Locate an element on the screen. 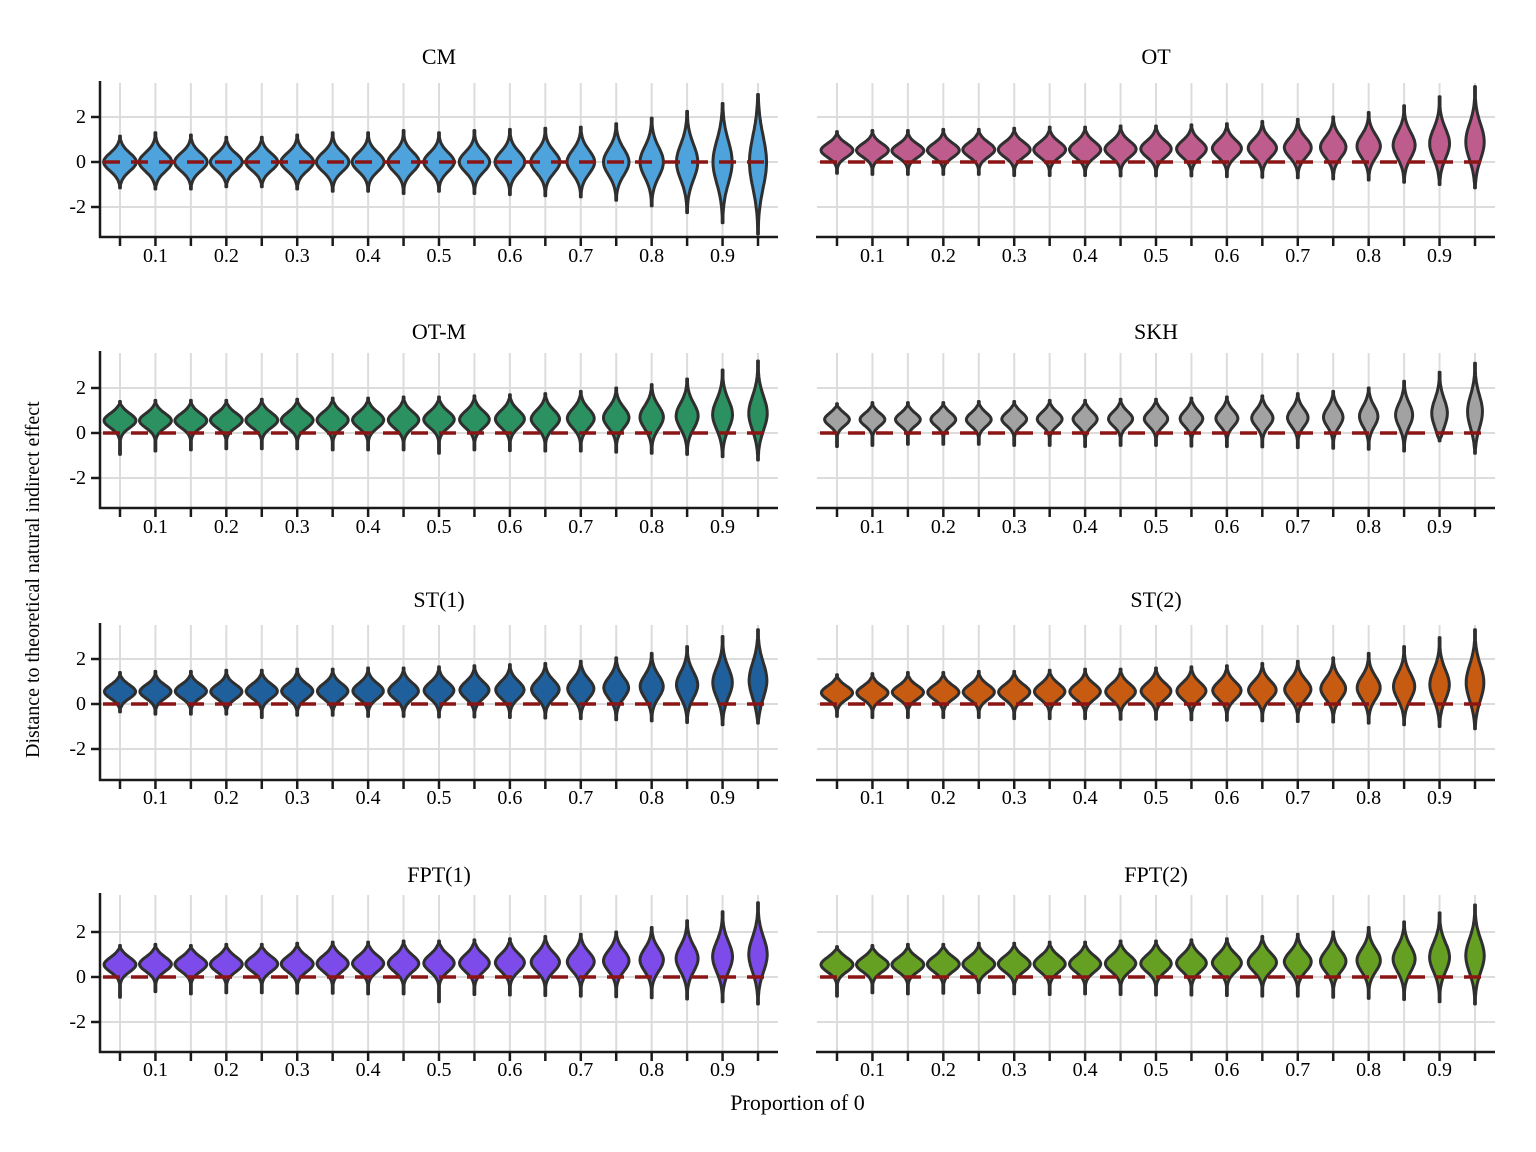 Image resolution: width=1536 pixels, height=1152 pixels. panel-CM: 0.1 0.2 0.3 0.4 0.5 0.6 0.7 0.8 0.9 2 0 -2 is located at coordinates (423, 174).